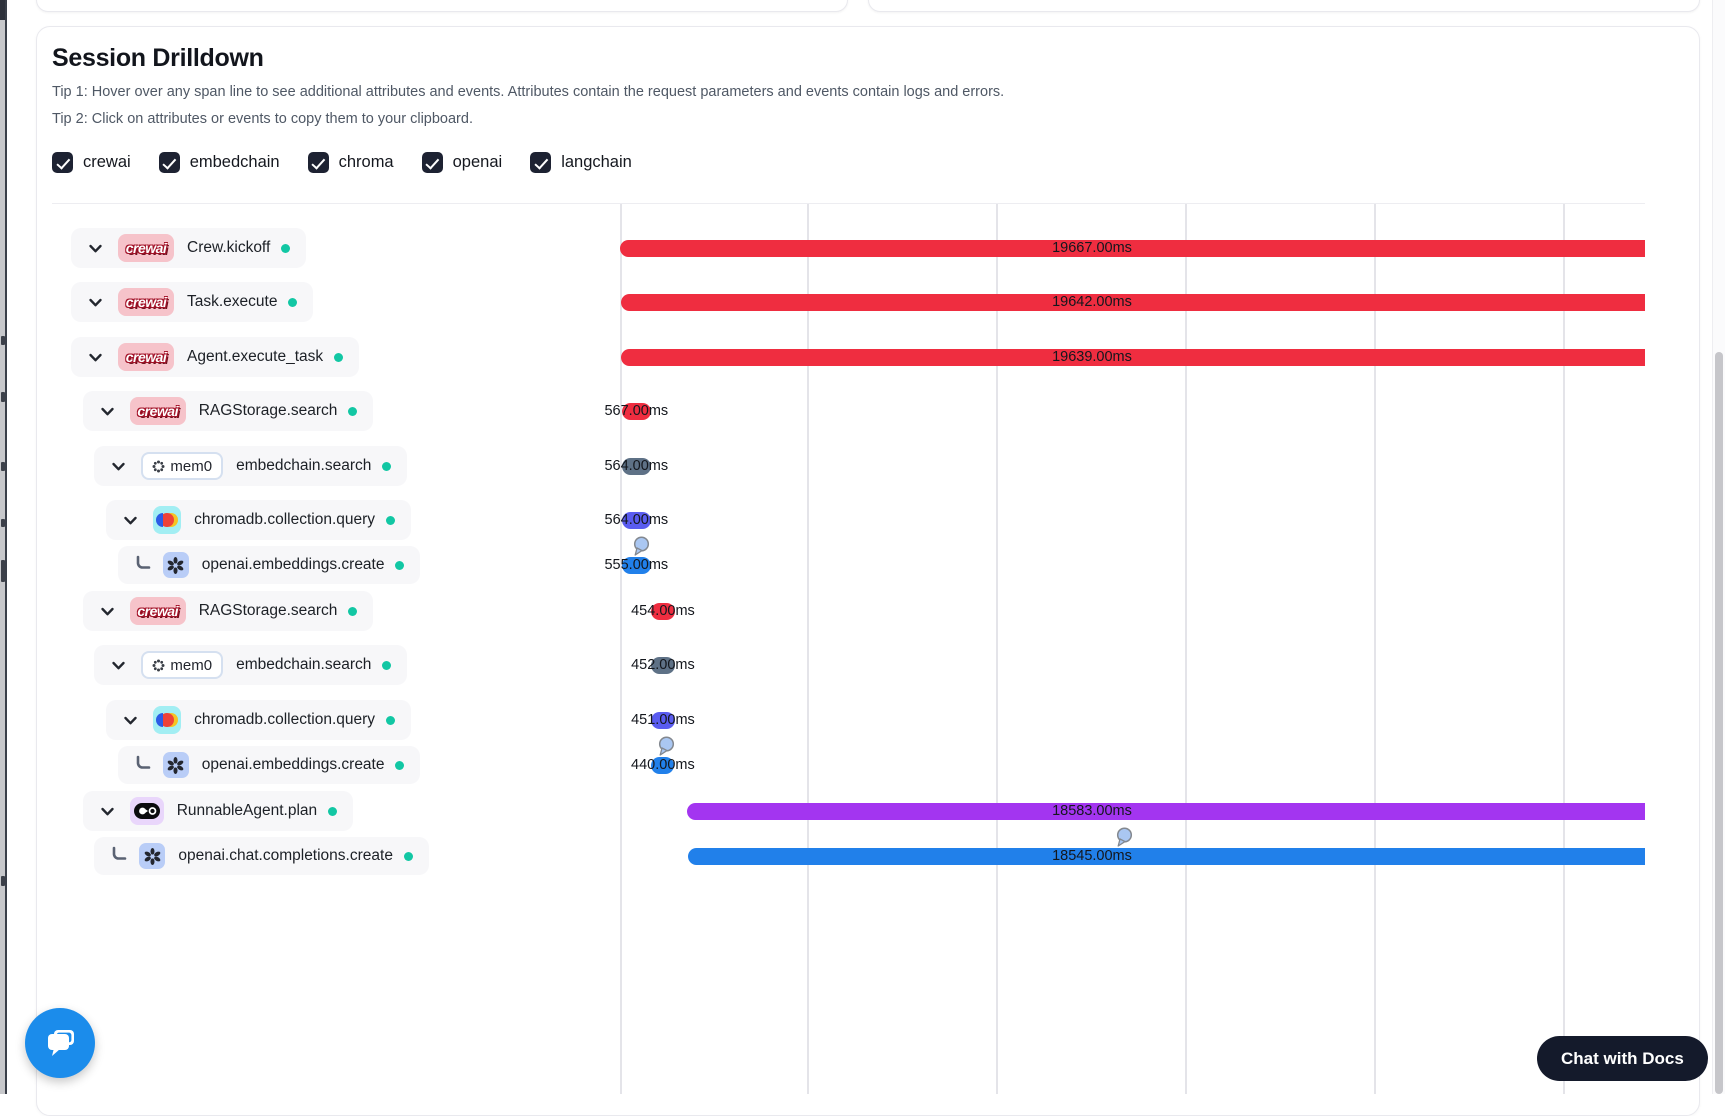 Image resolution: width=1725 pixels, height=1116 pixels. Describe the element at coordinates (350, 162) in the screenshot. I see `filter-chroma: chroma` at that location.